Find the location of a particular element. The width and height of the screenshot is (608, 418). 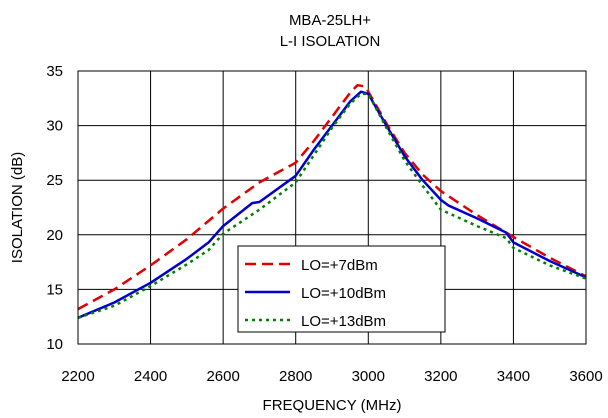

y-axis-label: ISOLATION (dB) is located at coordinates (17, 207).